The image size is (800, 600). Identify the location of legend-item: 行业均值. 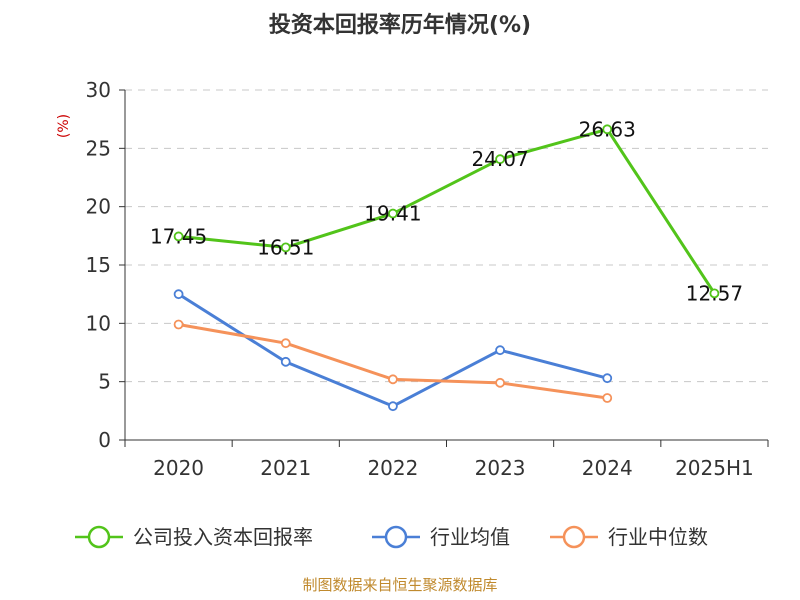
(441, 537).